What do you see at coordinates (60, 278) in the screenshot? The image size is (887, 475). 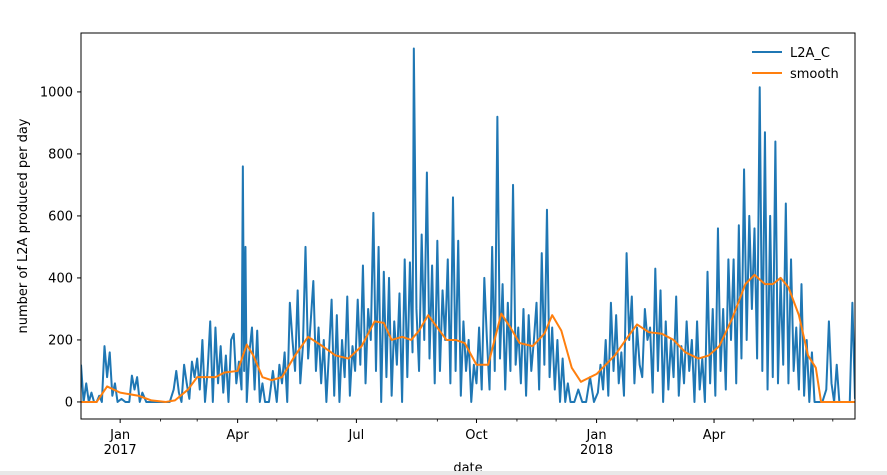 I see `y-tick-label: 400` at bounding box center [60, 278].